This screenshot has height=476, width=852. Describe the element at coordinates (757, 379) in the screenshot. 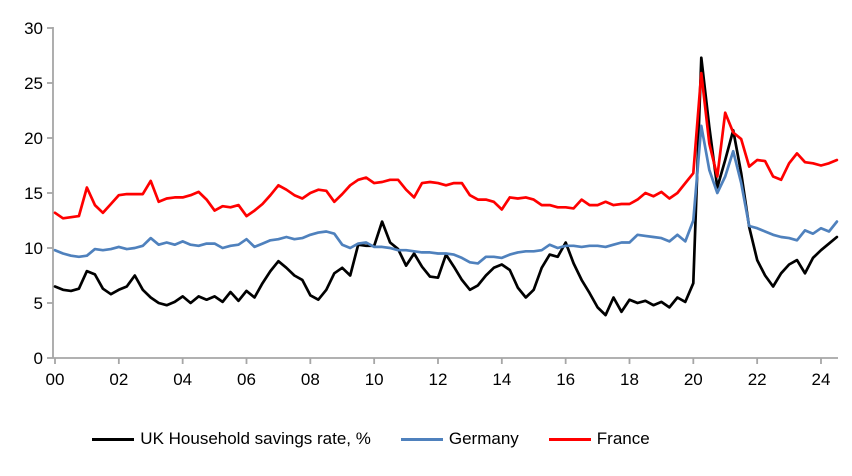

I see `x-tick-label: 22` at that location.